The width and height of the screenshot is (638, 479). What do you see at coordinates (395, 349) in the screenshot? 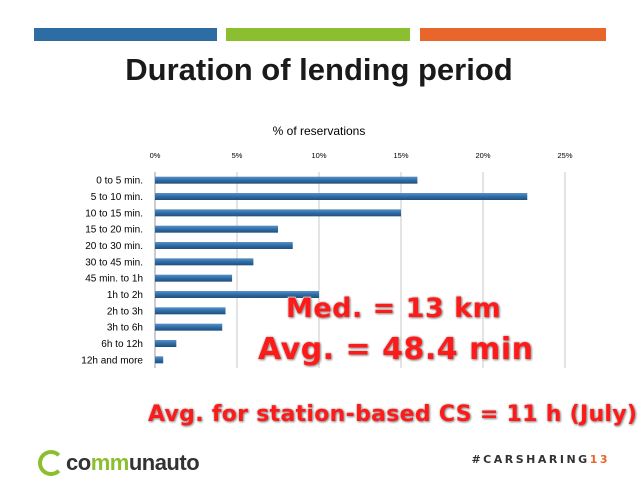
I see `average-overlay-text: Avg. = 48.4 min` at bounding box center [395, 349].